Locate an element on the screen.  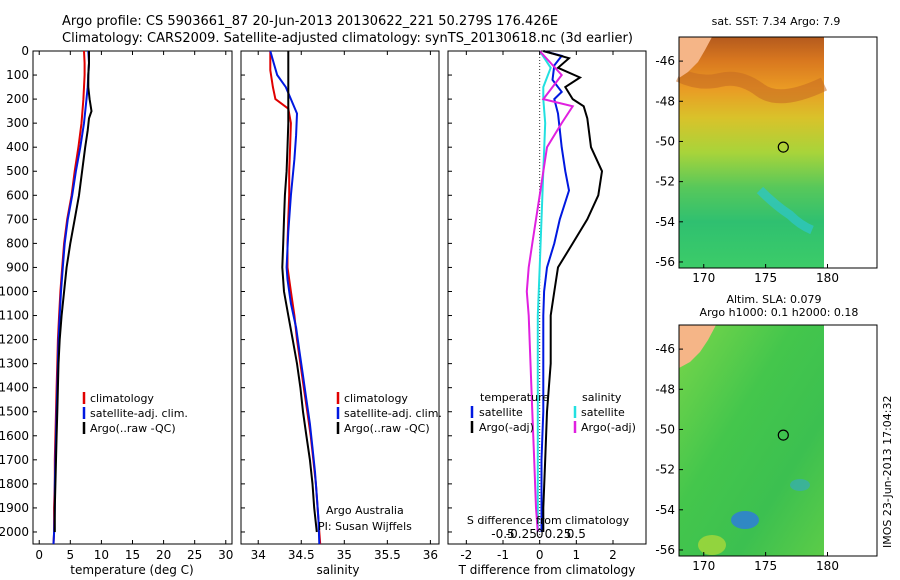
series-temperature-argo-adj is located at coordinates (573, 291).